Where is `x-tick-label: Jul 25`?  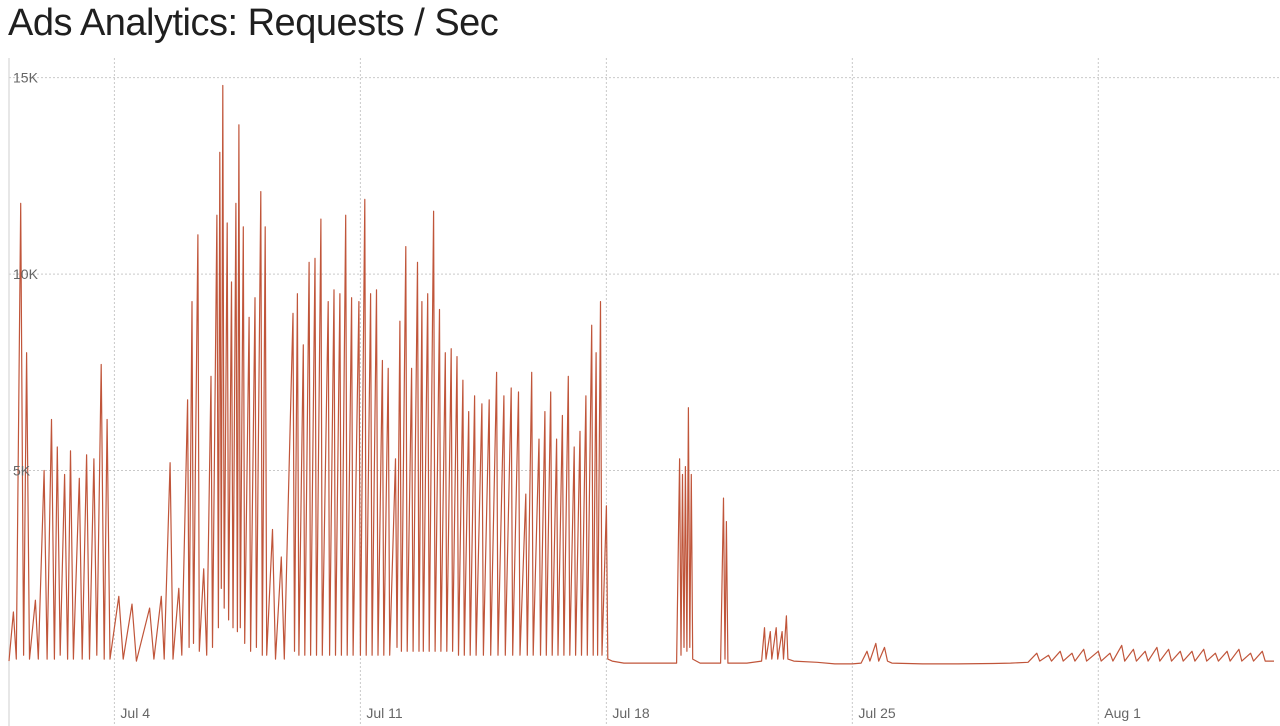 x-tick-label: Jul 25 is located at coordinates (877, 713).